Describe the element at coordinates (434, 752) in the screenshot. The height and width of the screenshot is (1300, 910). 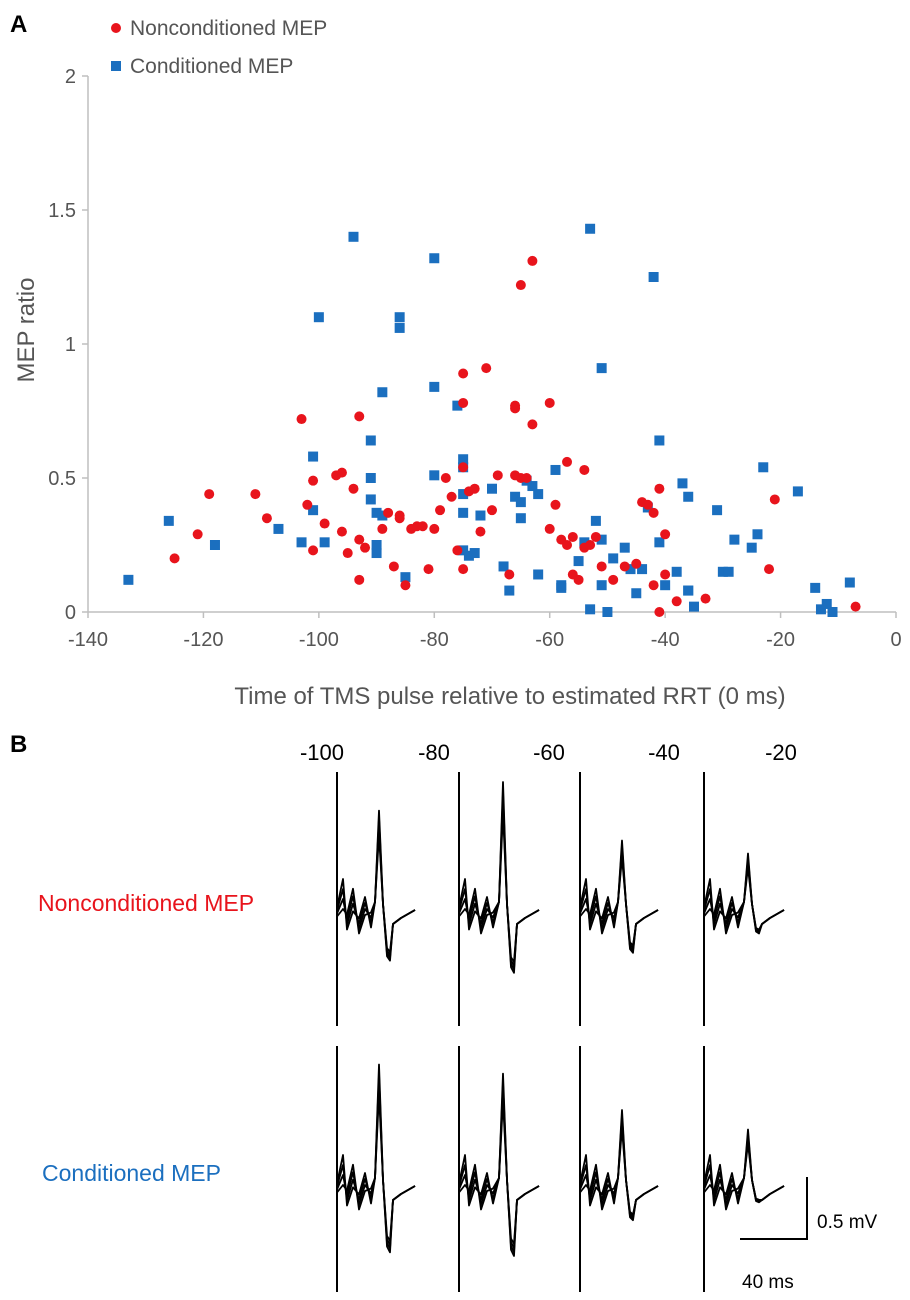
I see `time-label-80: -80` at that location.